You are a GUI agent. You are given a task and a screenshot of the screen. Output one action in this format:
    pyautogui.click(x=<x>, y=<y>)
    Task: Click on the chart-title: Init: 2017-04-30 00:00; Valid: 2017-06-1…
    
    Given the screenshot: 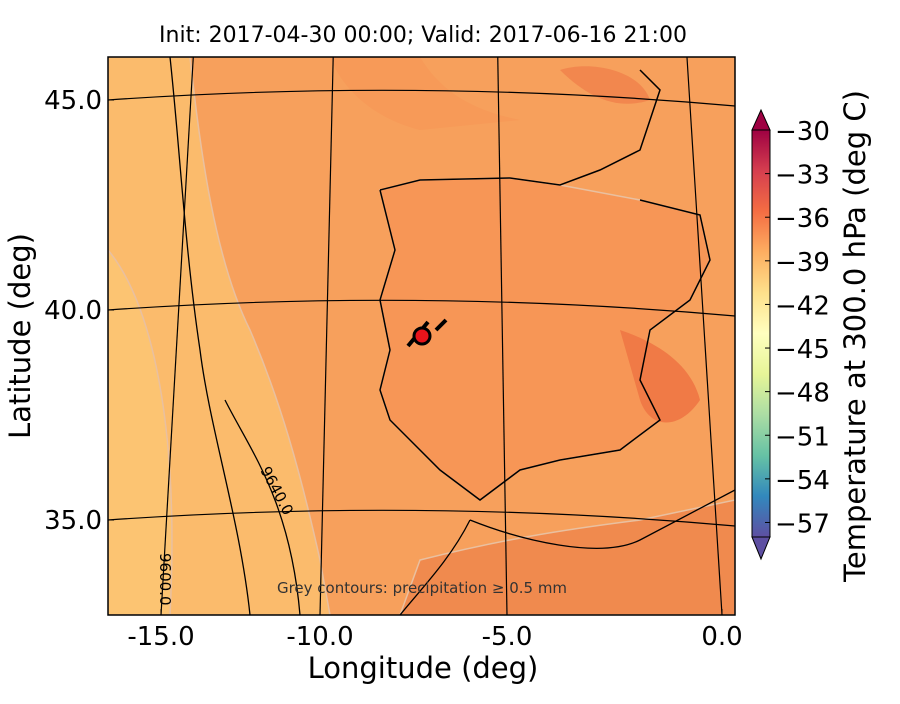 What is the action you would take?
    pyautogui.click(x=423, y=35)
    